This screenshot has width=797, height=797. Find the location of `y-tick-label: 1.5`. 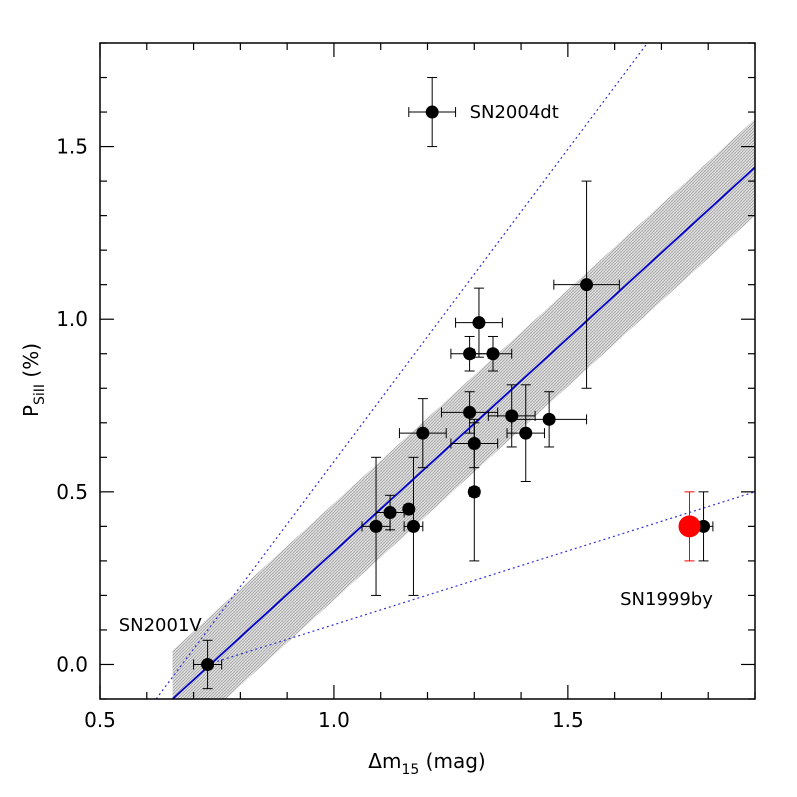

y-tick-label: 1.5 is located at coordinates (72, 147).